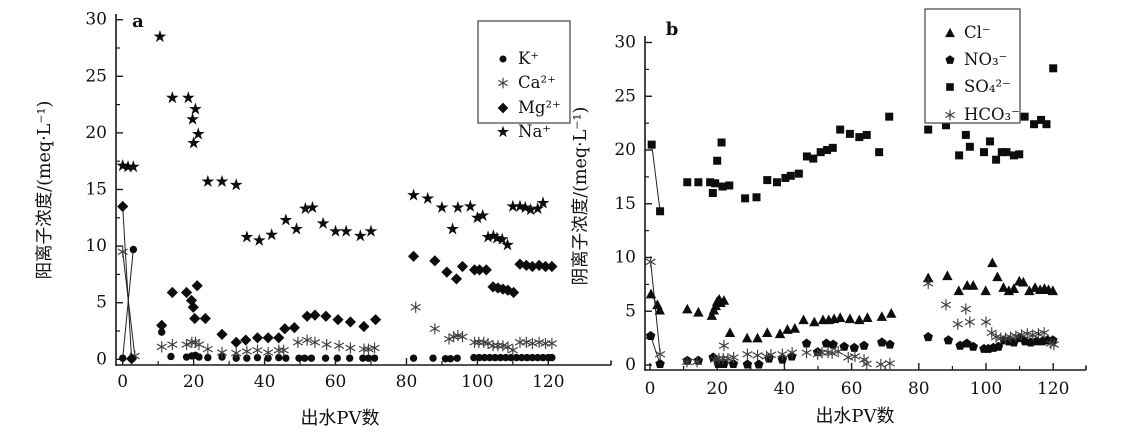 Image resolution: width=1144 pixels, height=445 pixels. I want to click on legend-a: K⁺ Ca²⁺ Mg²⁺ Na⁺, so click(524, 80).